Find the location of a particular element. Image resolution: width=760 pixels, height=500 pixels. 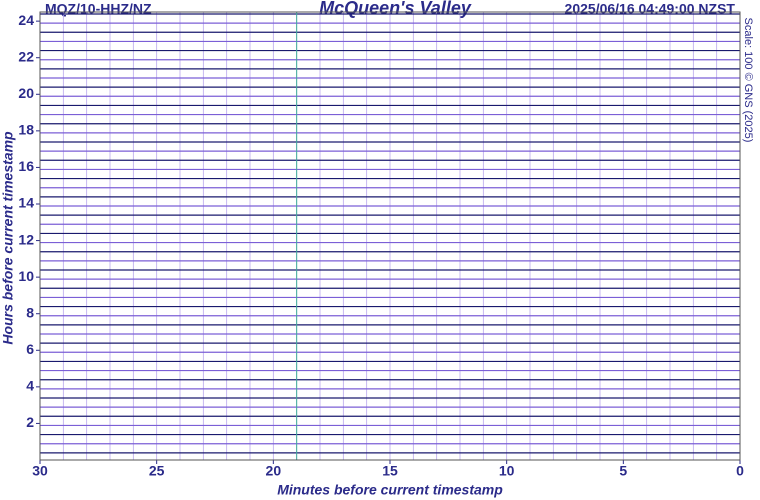

y-tick-label: 14 is located at coordinates (26, 203).